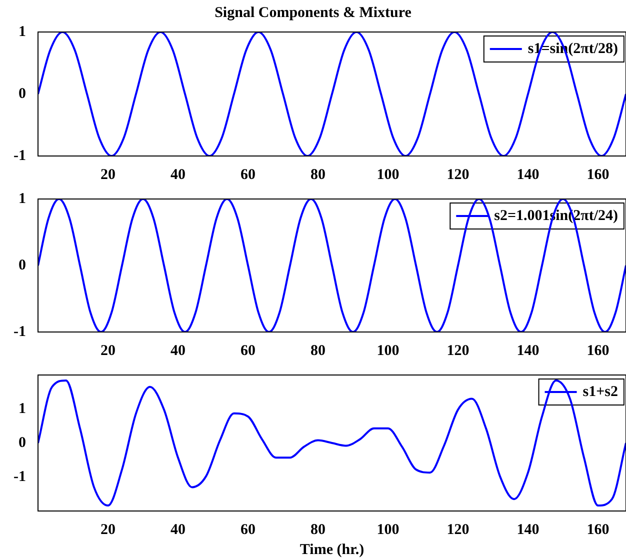 Image resolution: width=626 pixels, height=559 pixels. I want to click on legend-label: s1+s2, so click(600, 392).